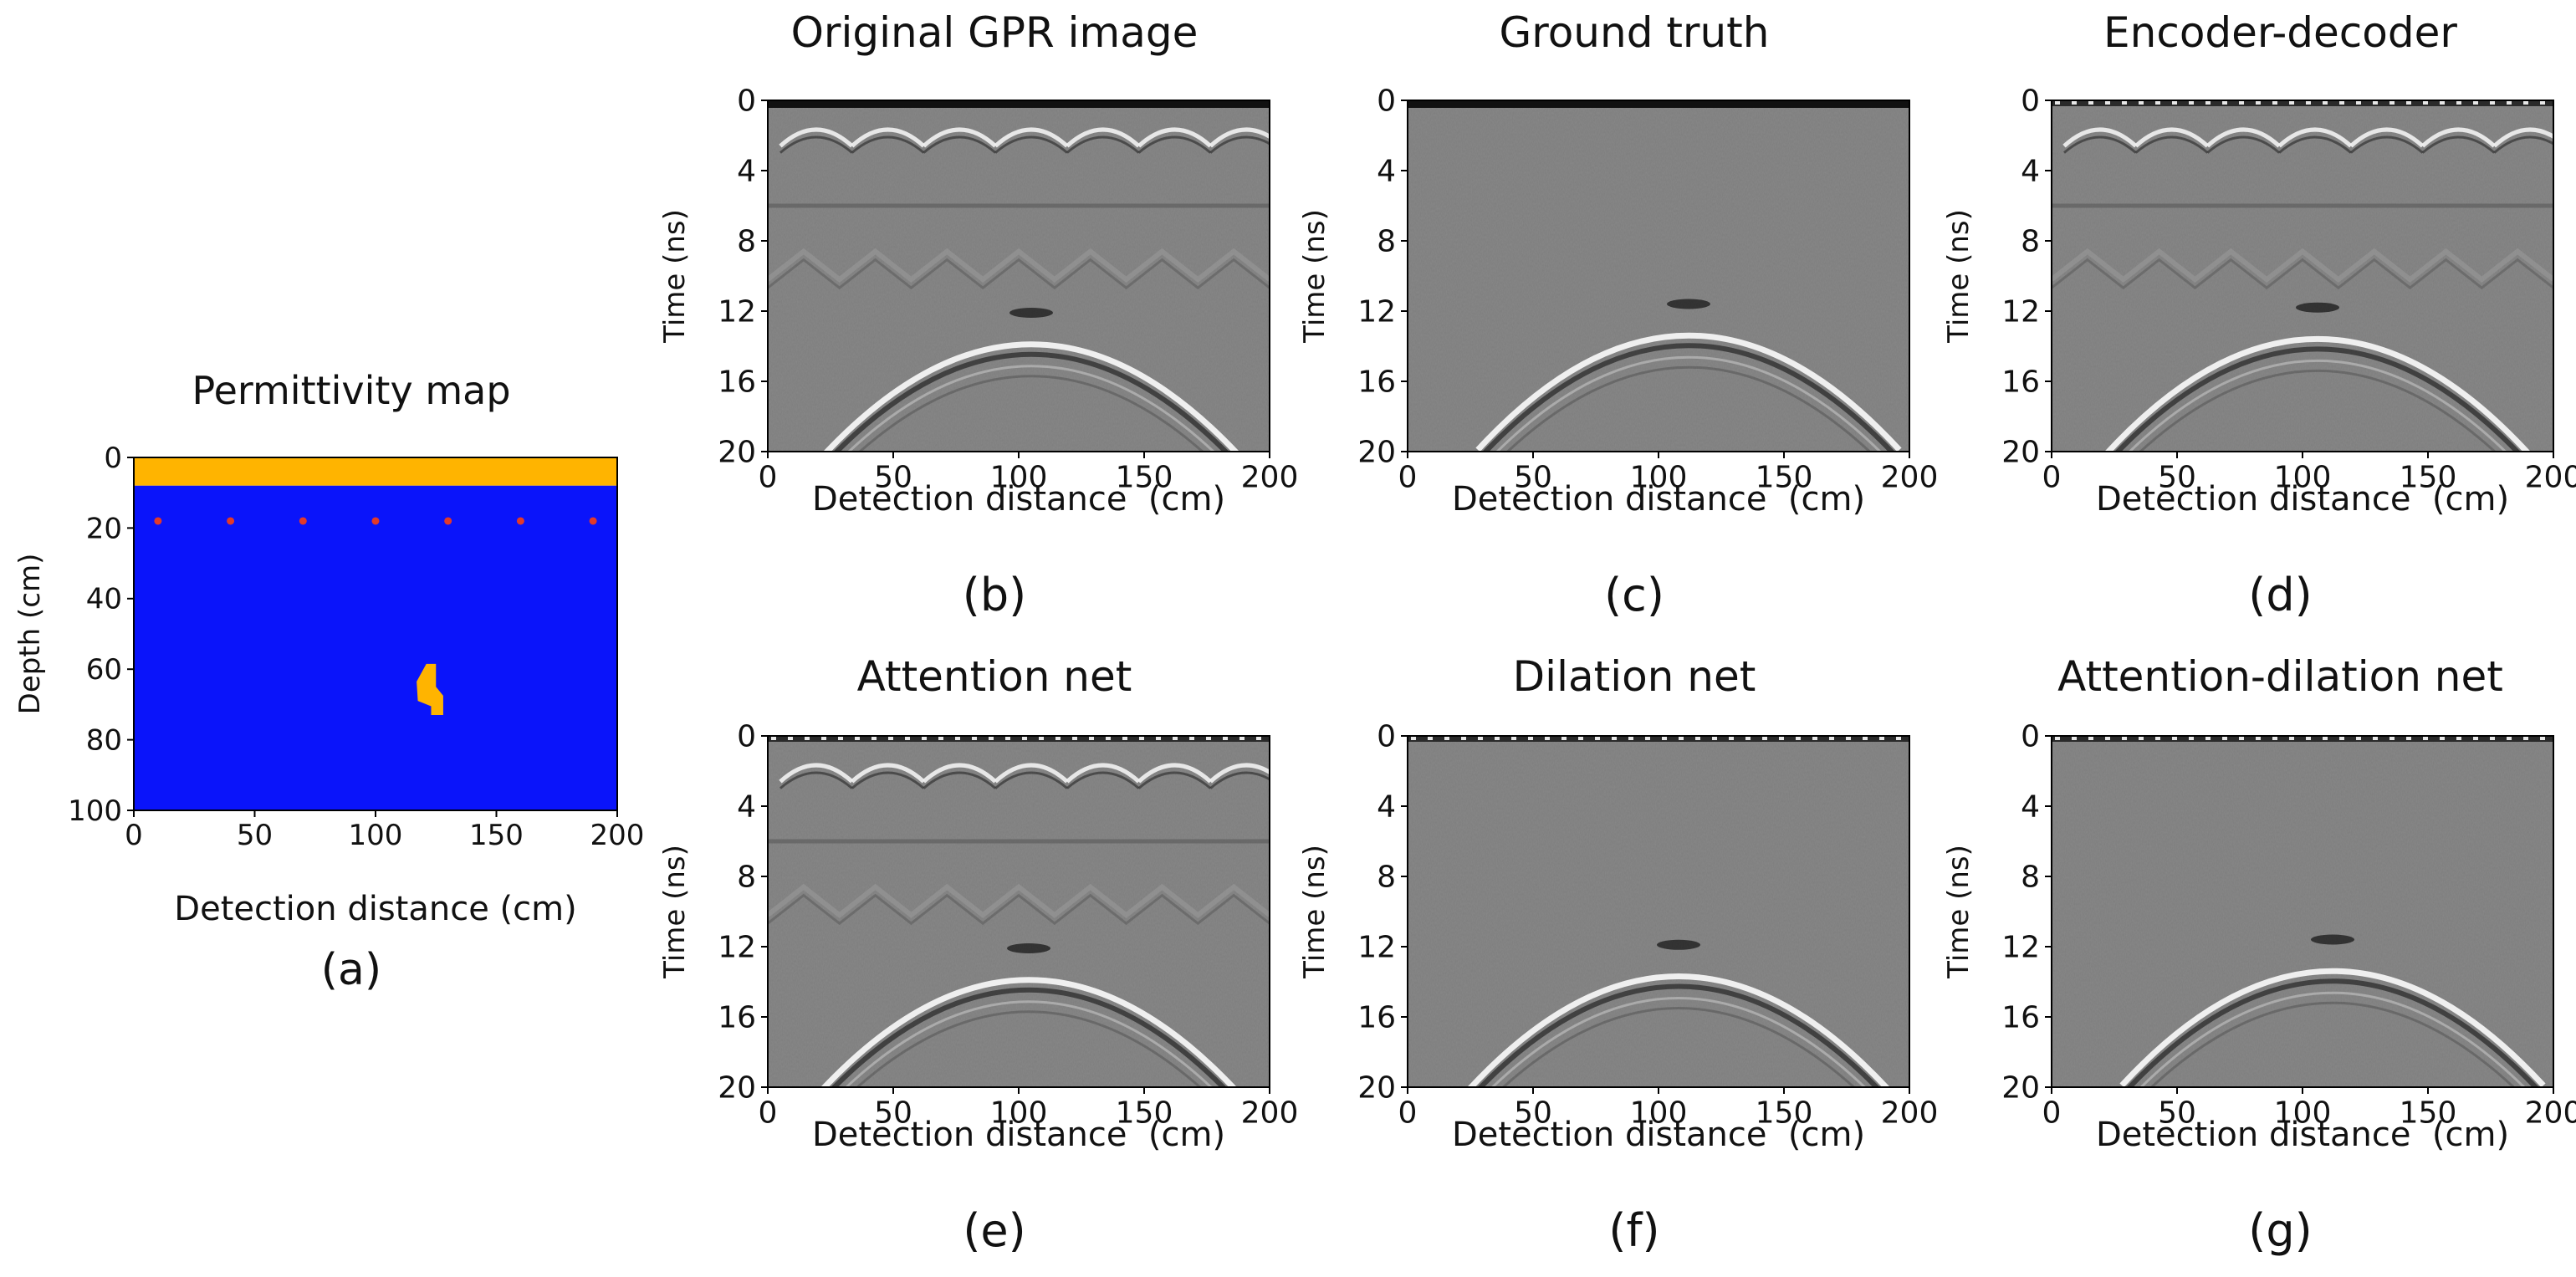 The width and height of the screenshot is (2576, 1277). What do you see at coordinates (1634, 1230) in the screenshot?
I see `panel-label: (f)` at bounding box center [1634, 1230].